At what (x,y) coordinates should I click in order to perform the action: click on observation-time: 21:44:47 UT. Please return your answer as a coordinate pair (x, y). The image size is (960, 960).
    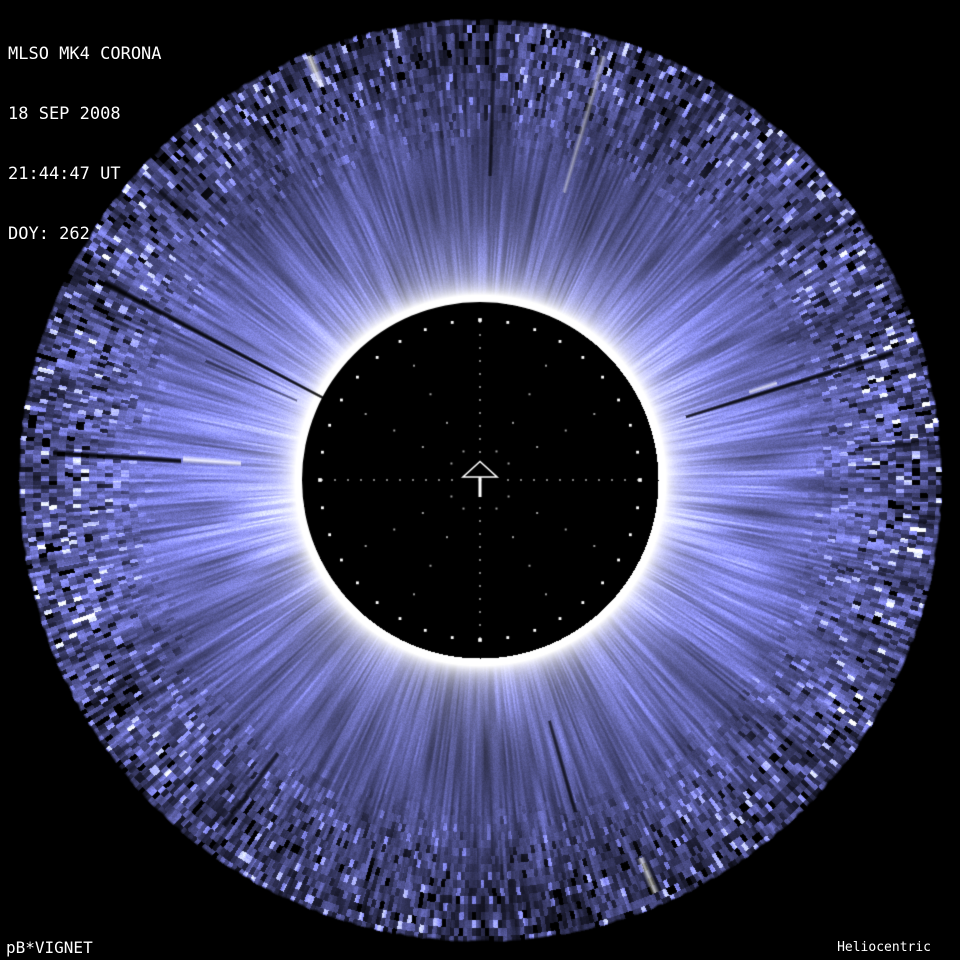
    Looking at the image, I should click on (64, 174).